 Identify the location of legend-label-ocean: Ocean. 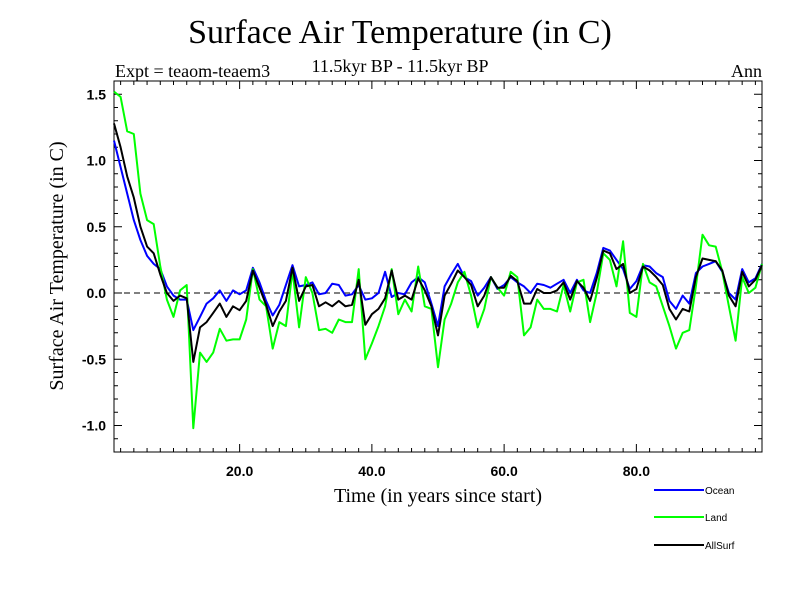
(719, 491).